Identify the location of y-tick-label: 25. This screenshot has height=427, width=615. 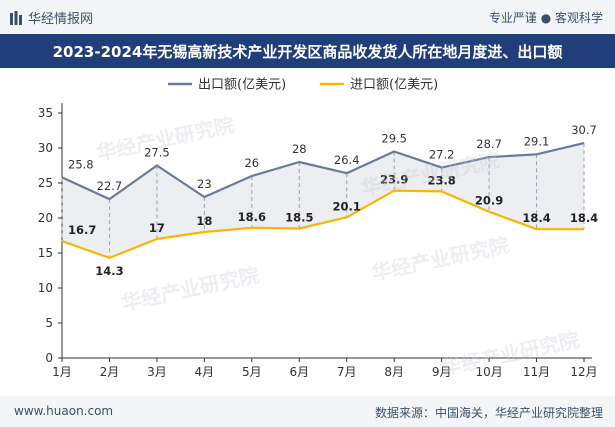
(45, 183).